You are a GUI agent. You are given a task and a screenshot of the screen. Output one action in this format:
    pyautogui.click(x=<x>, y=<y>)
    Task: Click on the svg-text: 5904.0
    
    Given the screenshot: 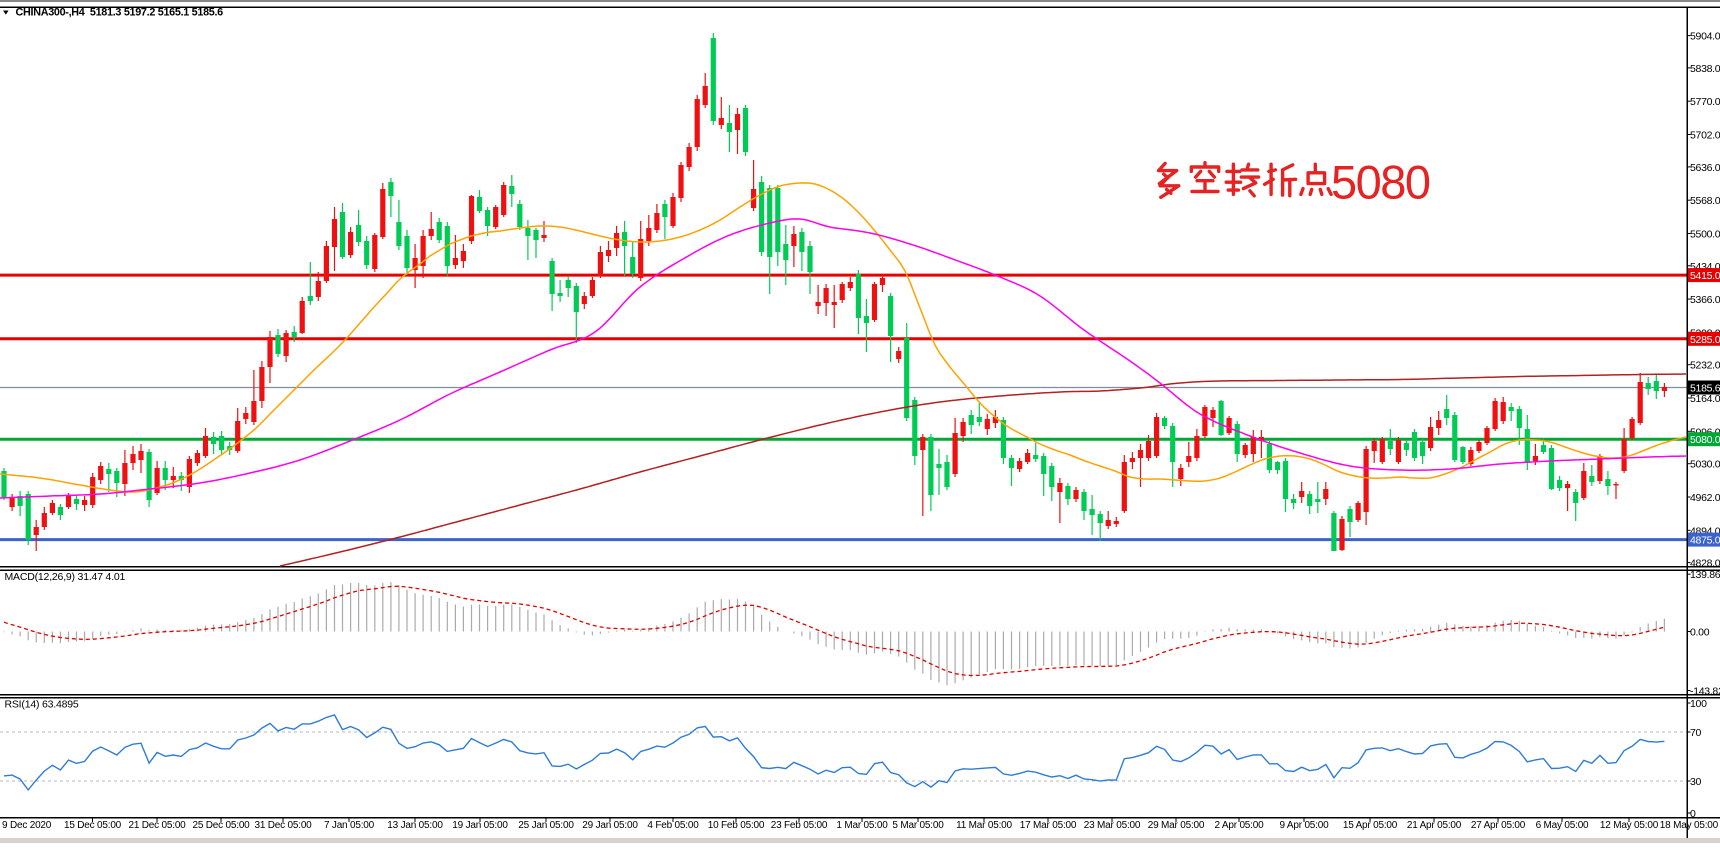 What is the action you would take?
    pyautogui.click(x=1705, y=37)
    